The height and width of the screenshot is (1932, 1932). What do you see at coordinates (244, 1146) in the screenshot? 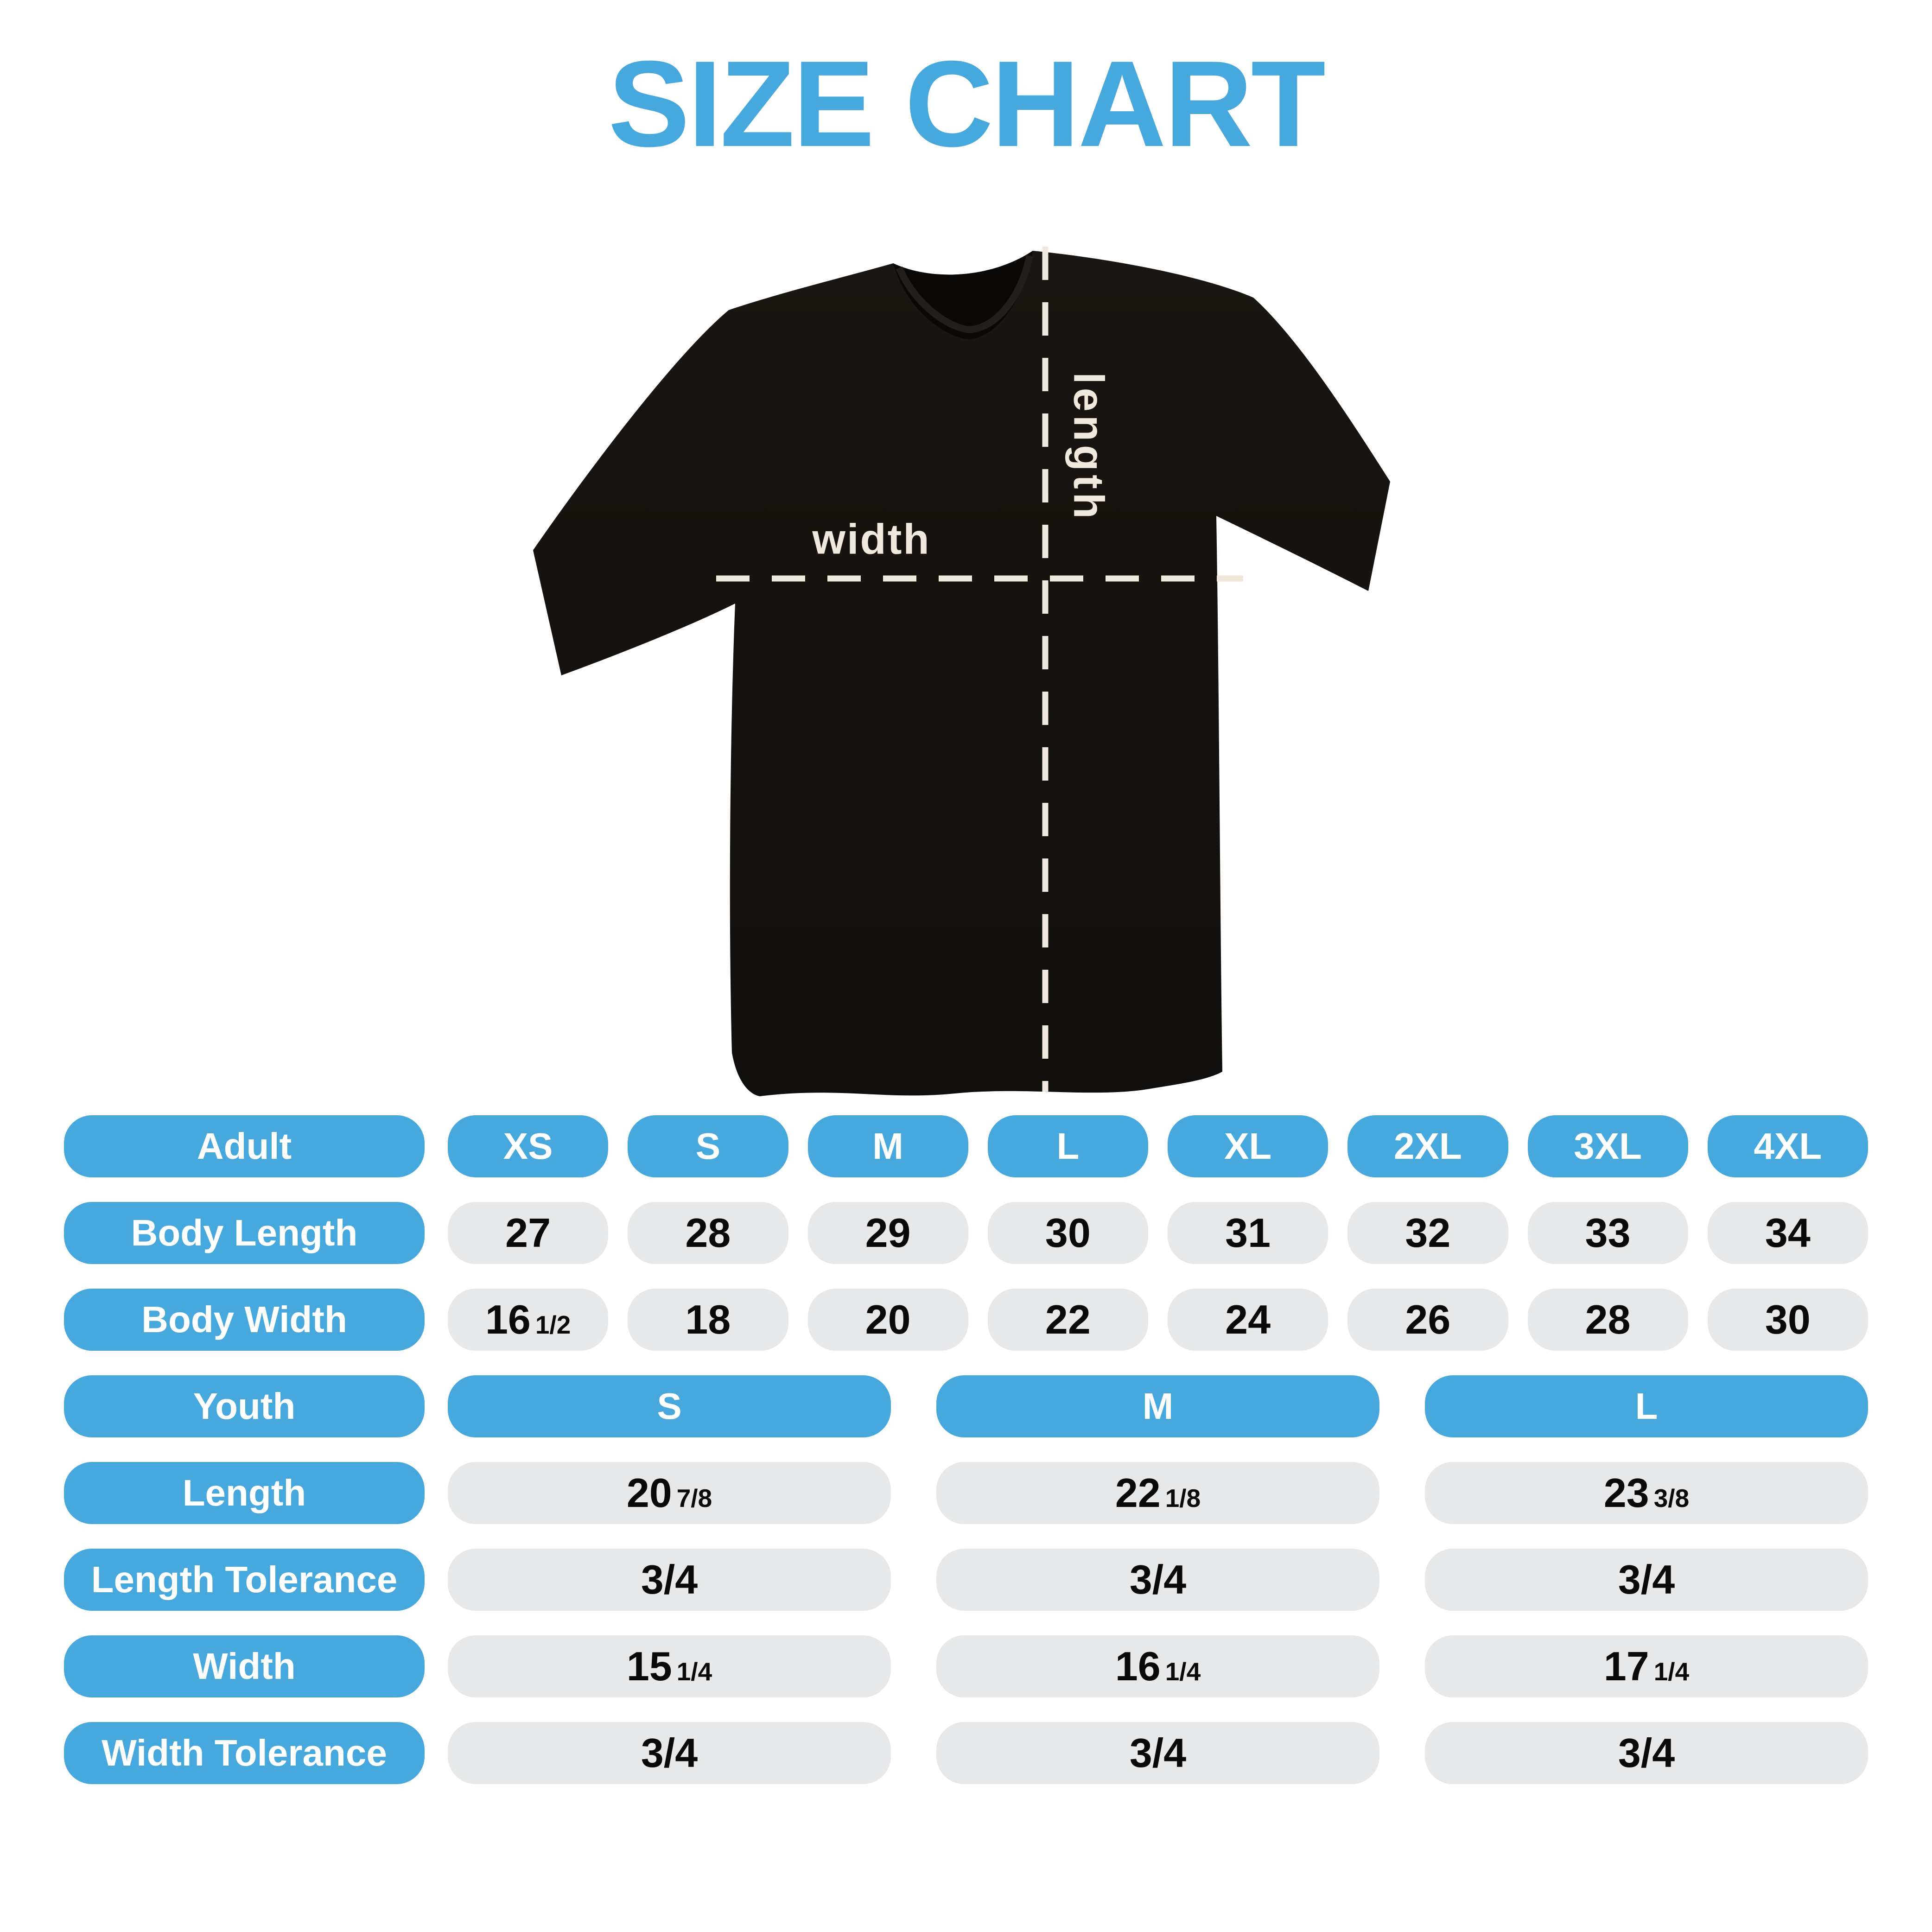
I see `adult-header-label-text: Adult` at bounding box center [244, 1146].